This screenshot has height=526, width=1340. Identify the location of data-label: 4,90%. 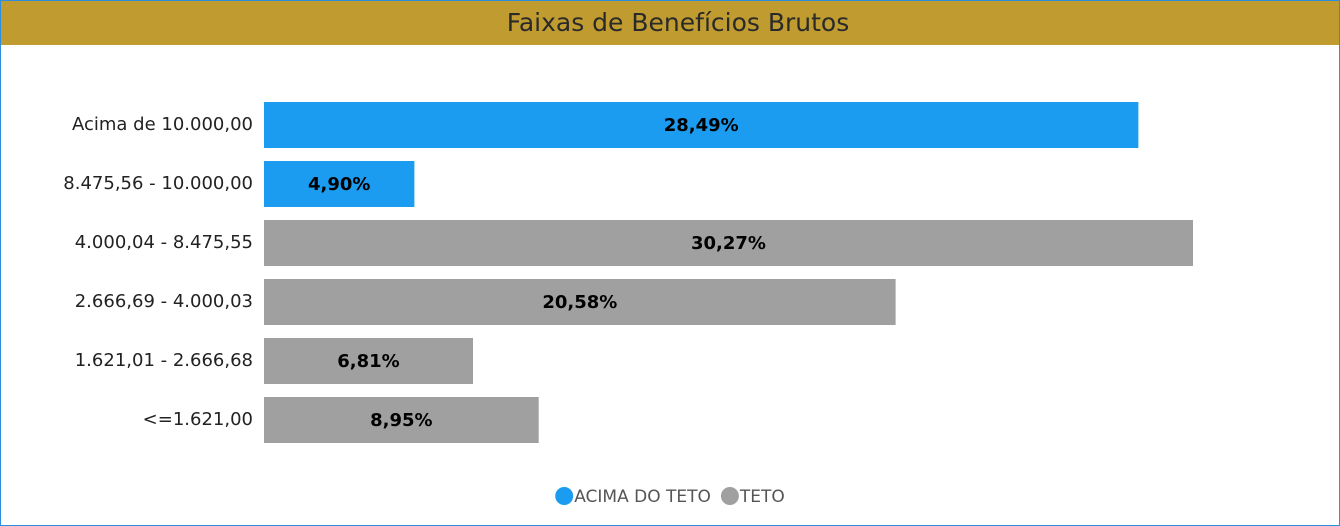
(339, 184).